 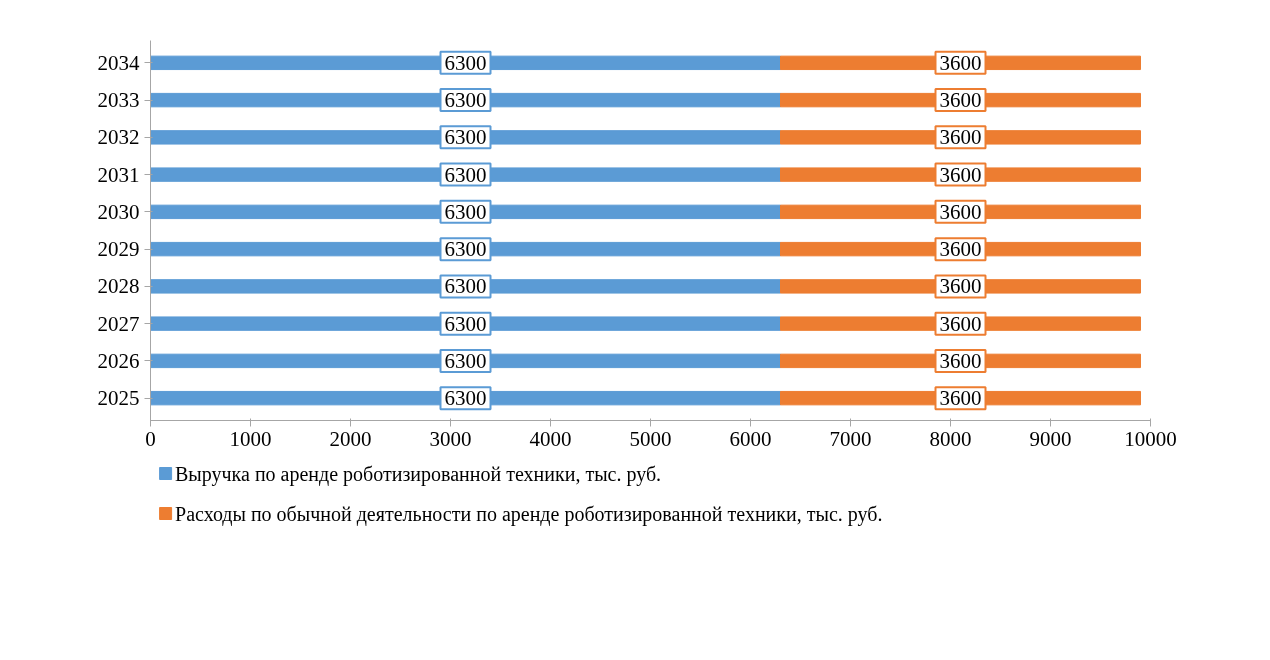 I want to click on x-tick-label: 8000, so click(x=950, y=438).